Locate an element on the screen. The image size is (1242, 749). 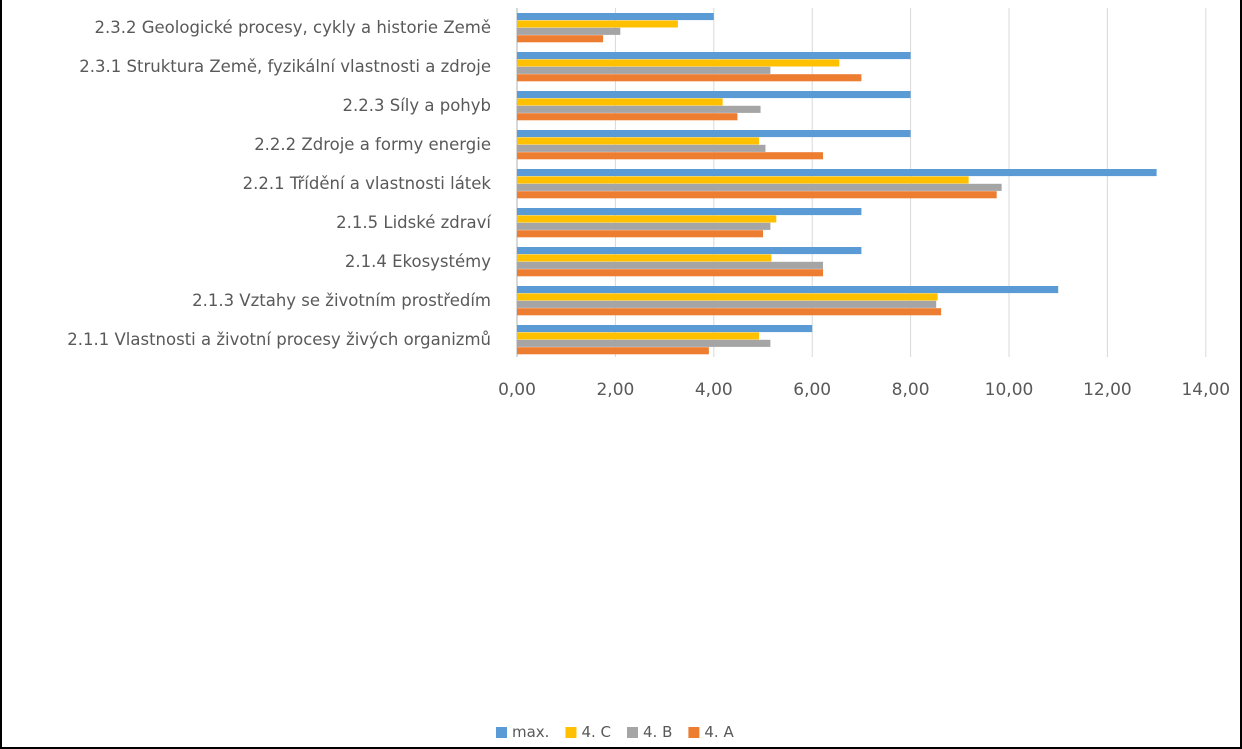
legend-item: 4. C is located at coordinates (588, 732).